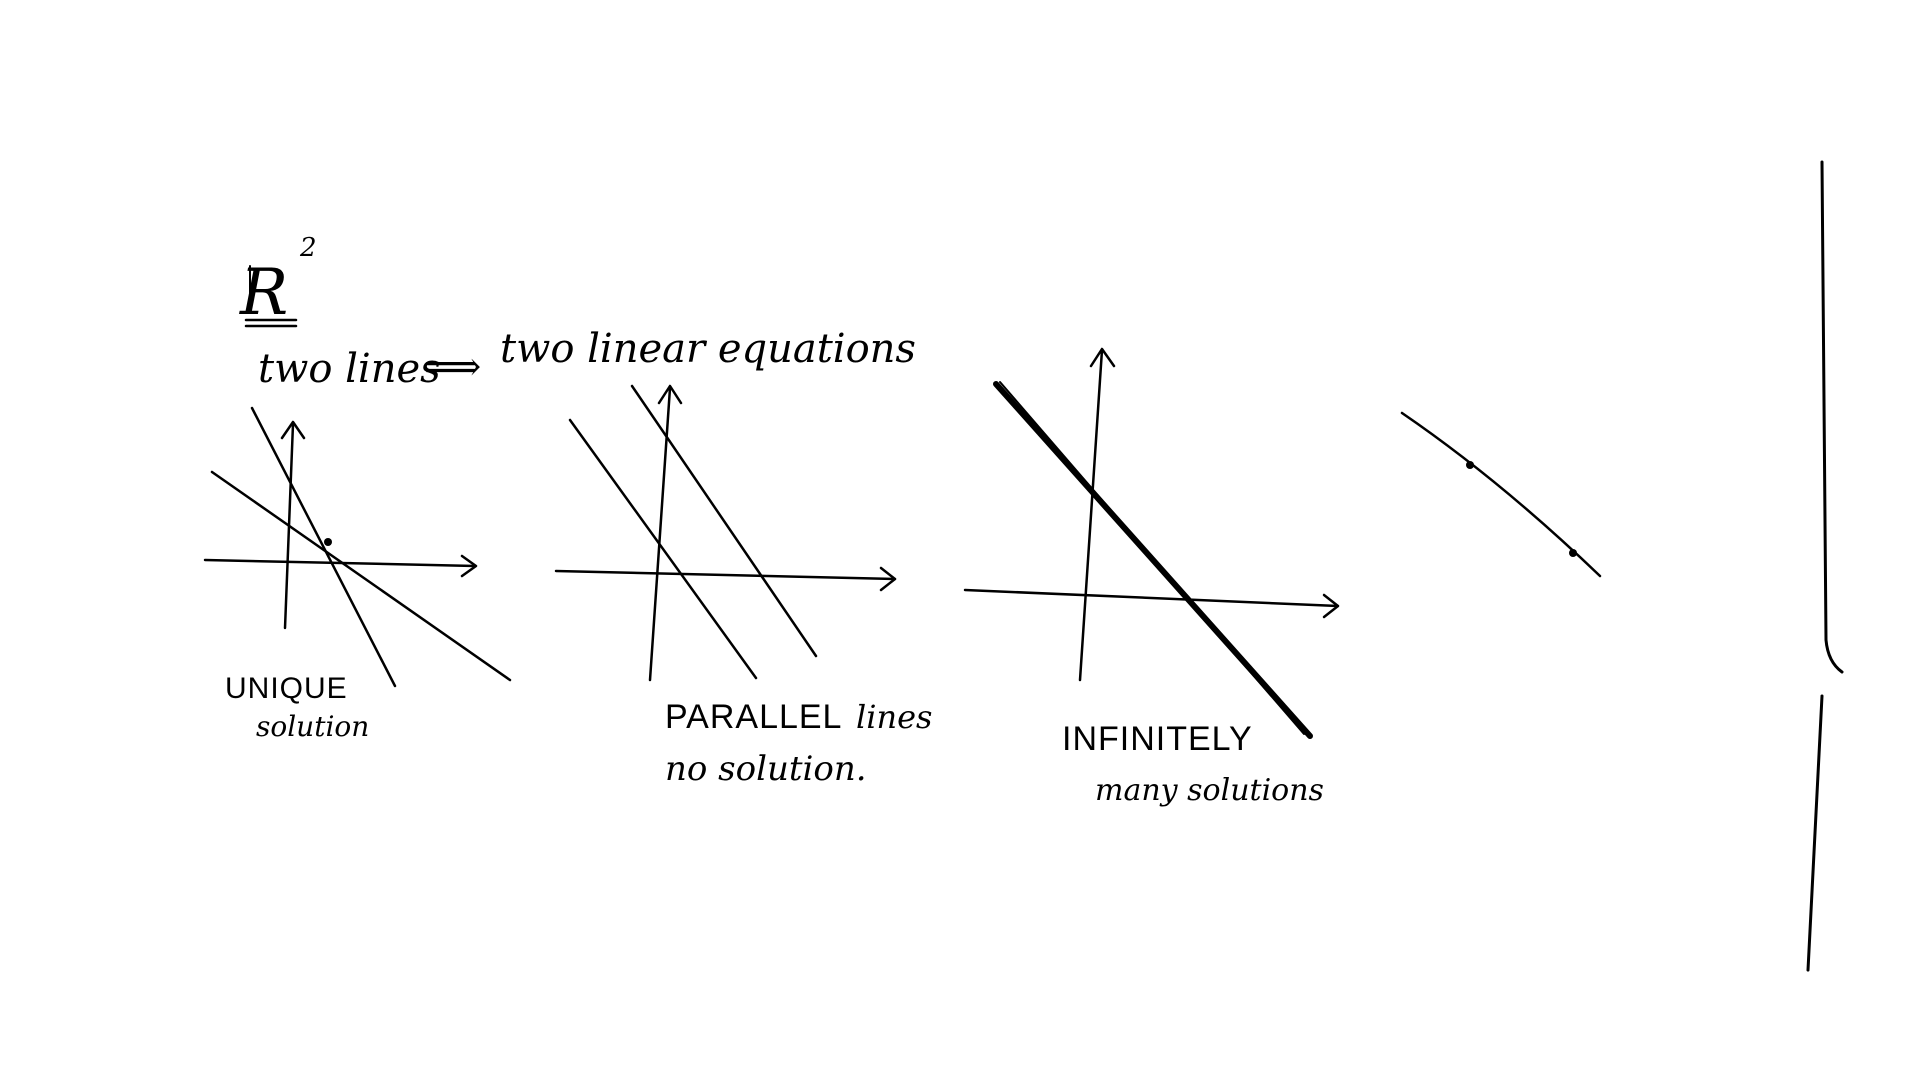  I want to click on subtitle-left: two lines, so click(349, 369).